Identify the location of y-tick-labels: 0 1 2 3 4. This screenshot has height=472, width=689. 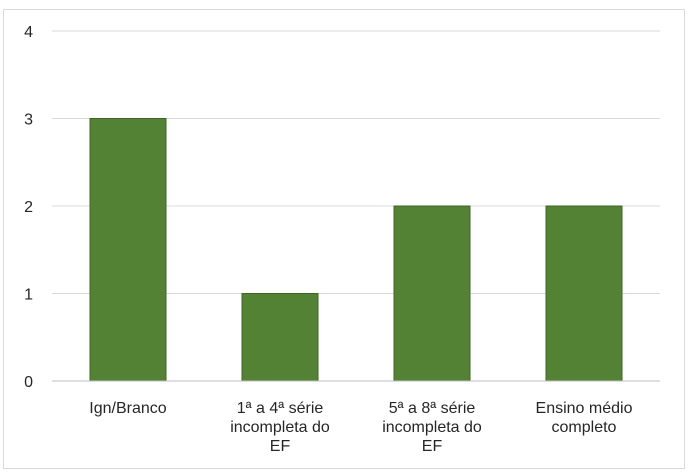
(28, 207).